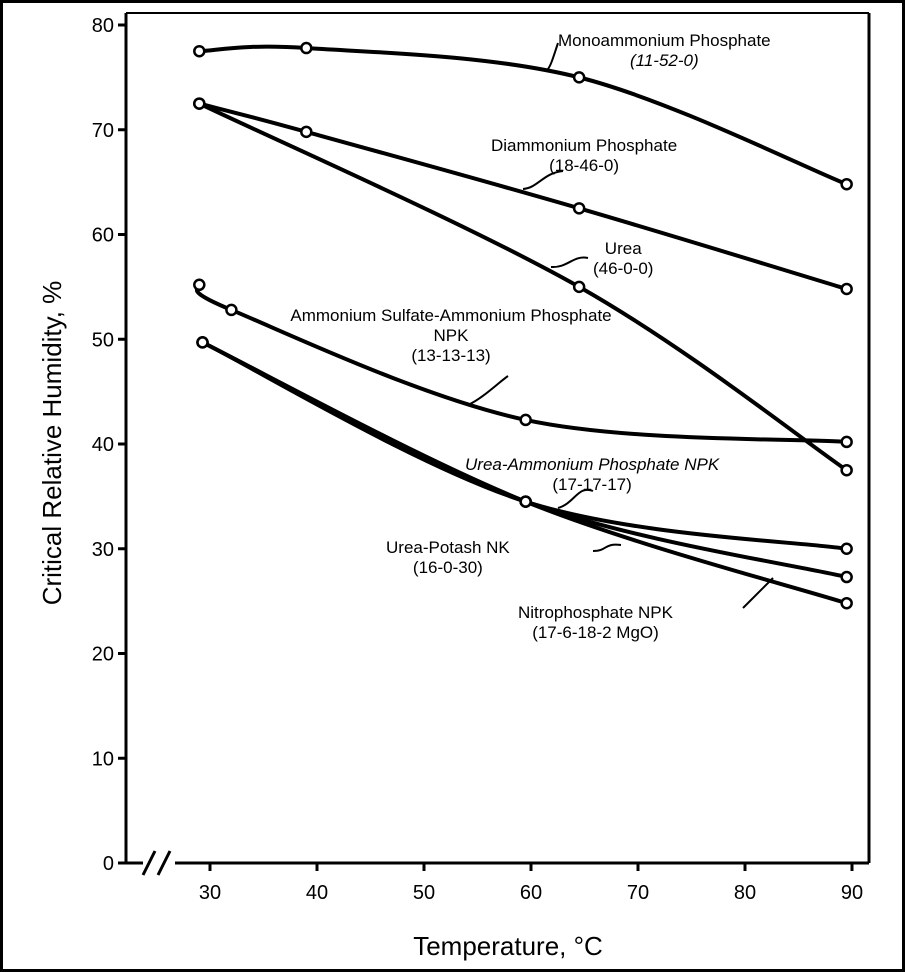 The width and height of the screenshot is (905, 972). Describe the element at coordinates (103, 655) in the screenshot. I see `y-tick-label: 20` at that location.